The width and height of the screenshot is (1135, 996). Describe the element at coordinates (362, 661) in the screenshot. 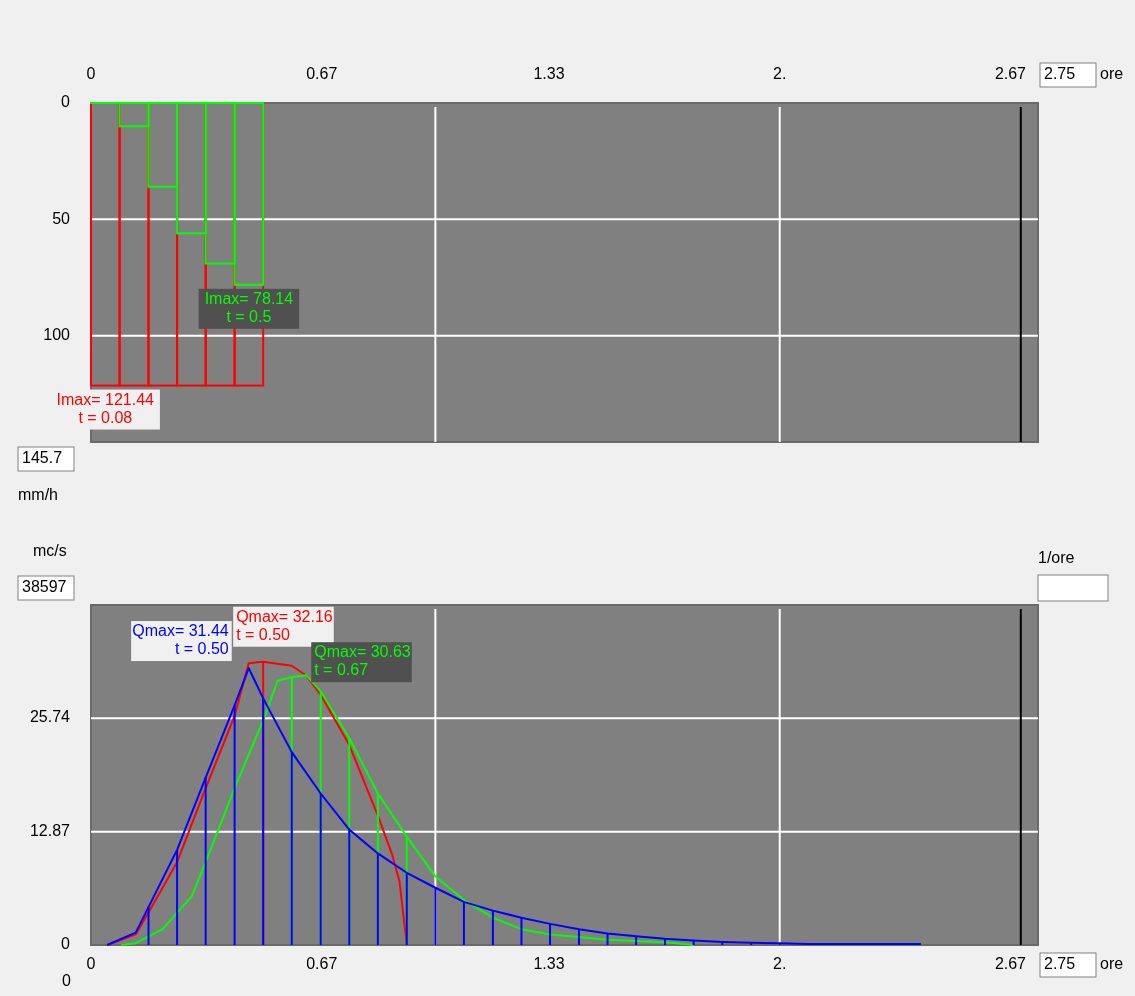

I see `data-label: Qmax= 30.63 t = 0.67` at that location.